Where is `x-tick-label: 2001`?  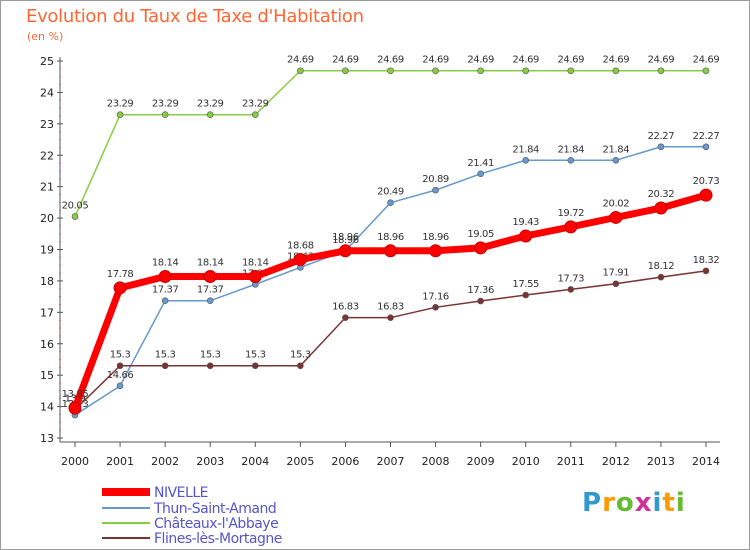 x-tick-label: 2001 is located at coordinates (120, 461).